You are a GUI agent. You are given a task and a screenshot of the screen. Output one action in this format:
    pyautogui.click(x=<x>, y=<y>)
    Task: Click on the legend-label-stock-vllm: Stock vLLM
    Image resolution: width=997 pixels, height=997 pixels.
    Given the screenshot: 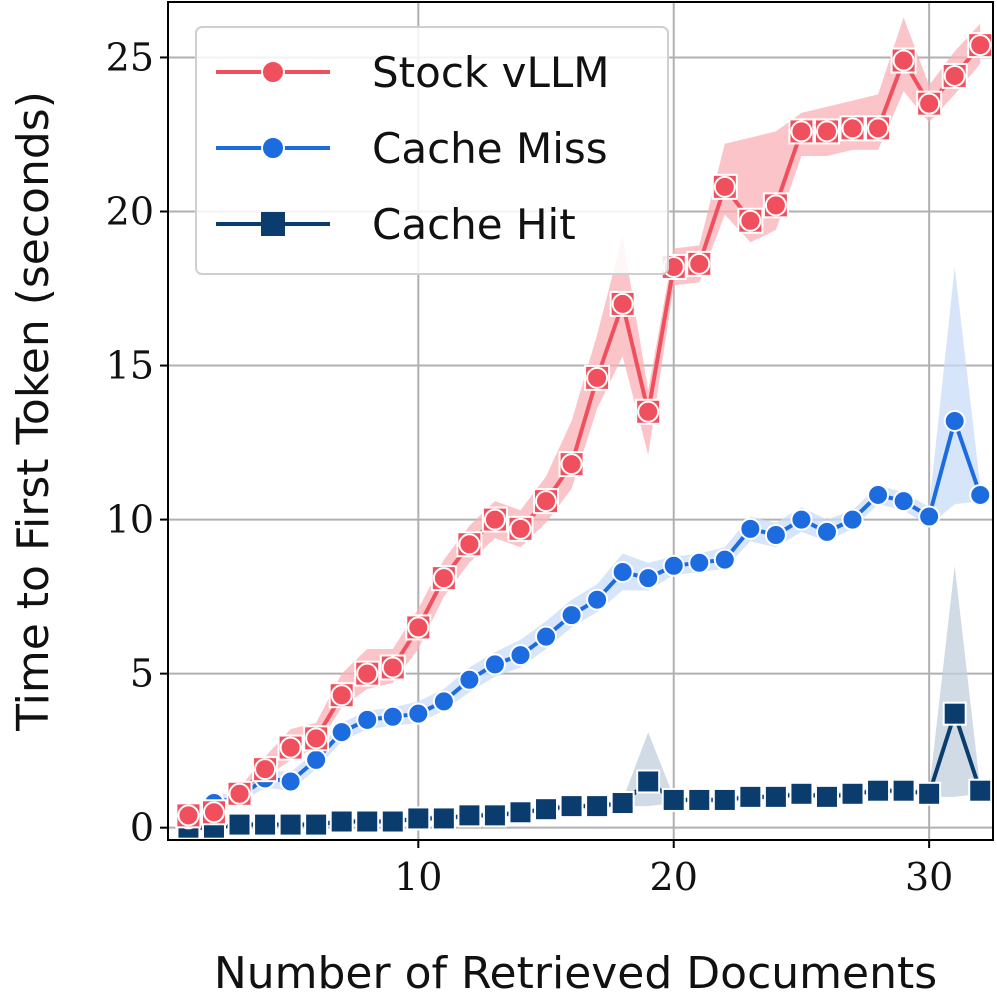 What is the action you would take?
    pyautogui.click(x=490, y=72)
    